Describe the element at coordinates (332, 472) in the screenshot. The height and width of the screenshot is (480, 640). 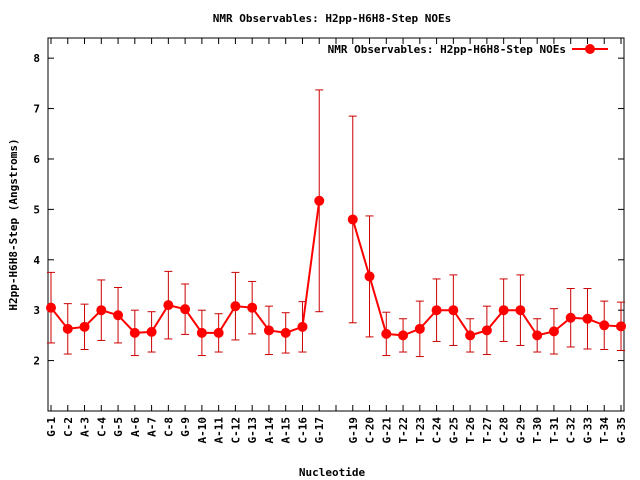
I see `x-axis-label: Nucleotide` at that location.